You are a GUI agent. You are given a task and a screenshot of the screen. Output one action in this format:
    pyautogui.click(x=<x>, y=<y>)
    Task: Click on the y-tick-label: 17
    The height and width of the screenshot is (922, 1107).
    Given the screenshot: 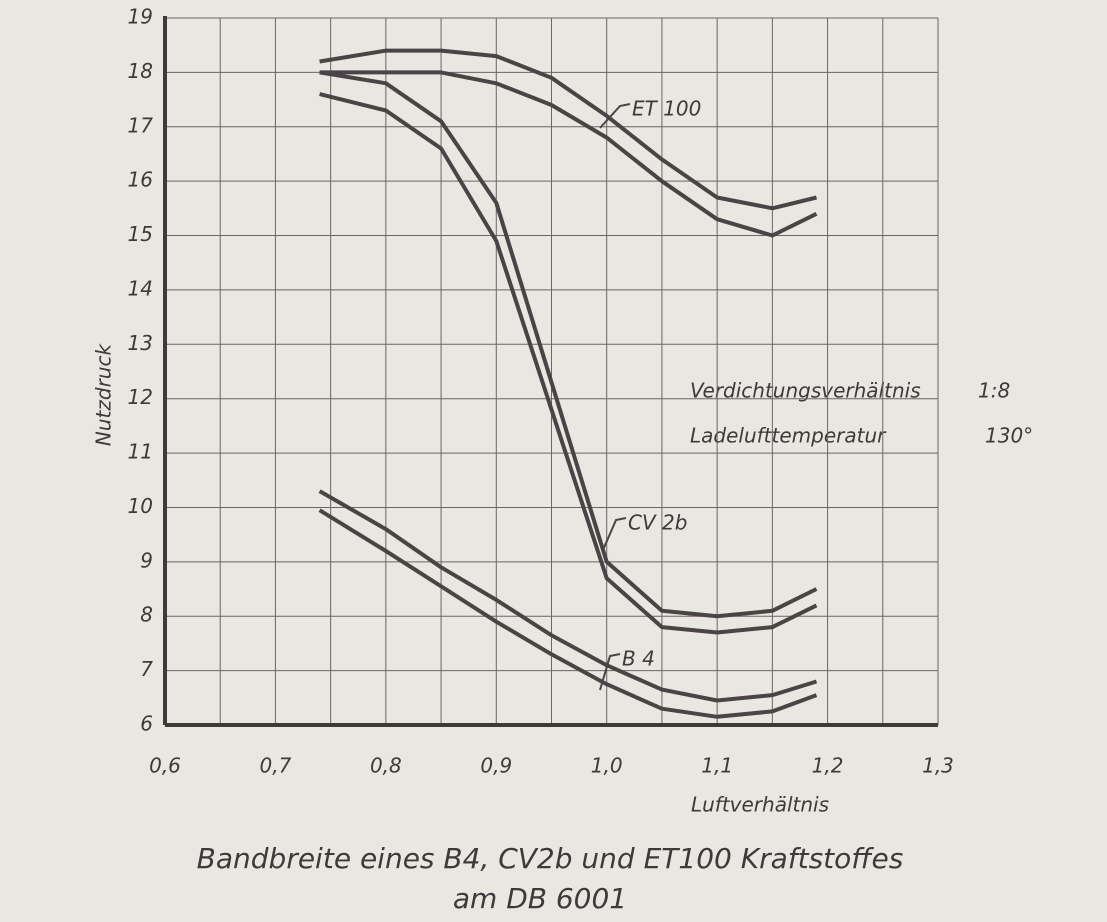 What is the action you would take?
    pyautogui.click(x=141, y=125)
    